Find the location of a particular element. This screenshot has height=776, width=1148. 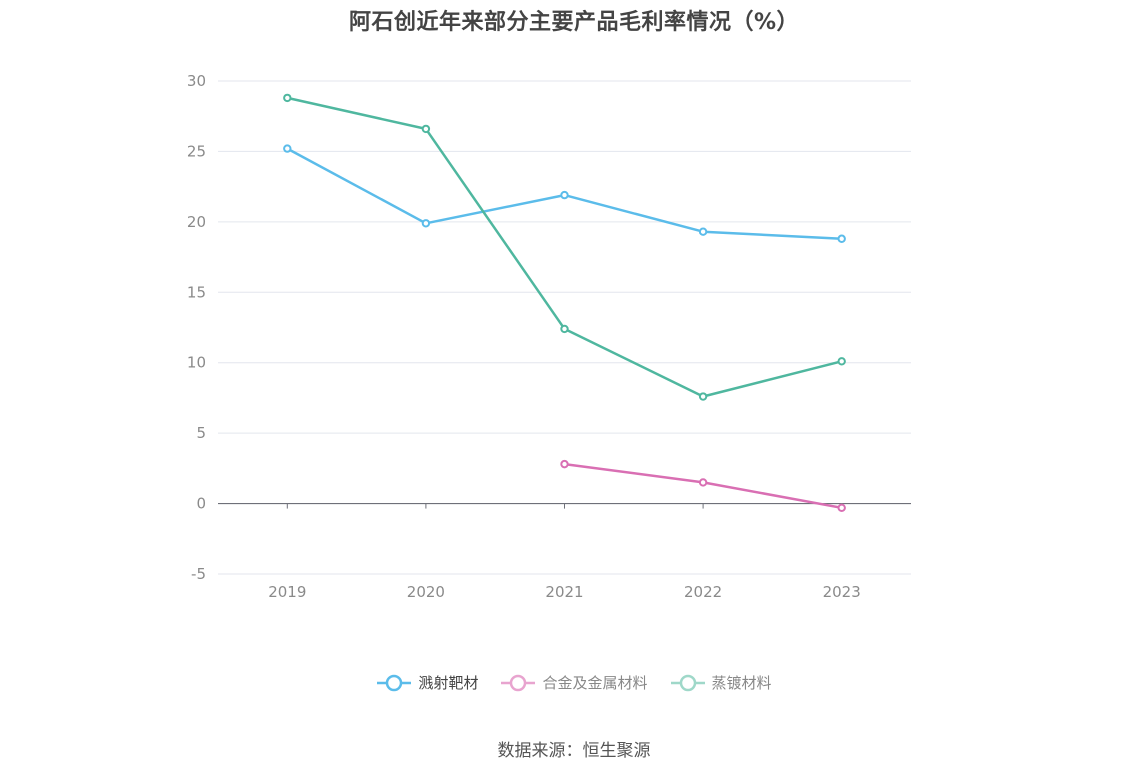

y-tick-label: -5 is located at coordinates (198, 574).